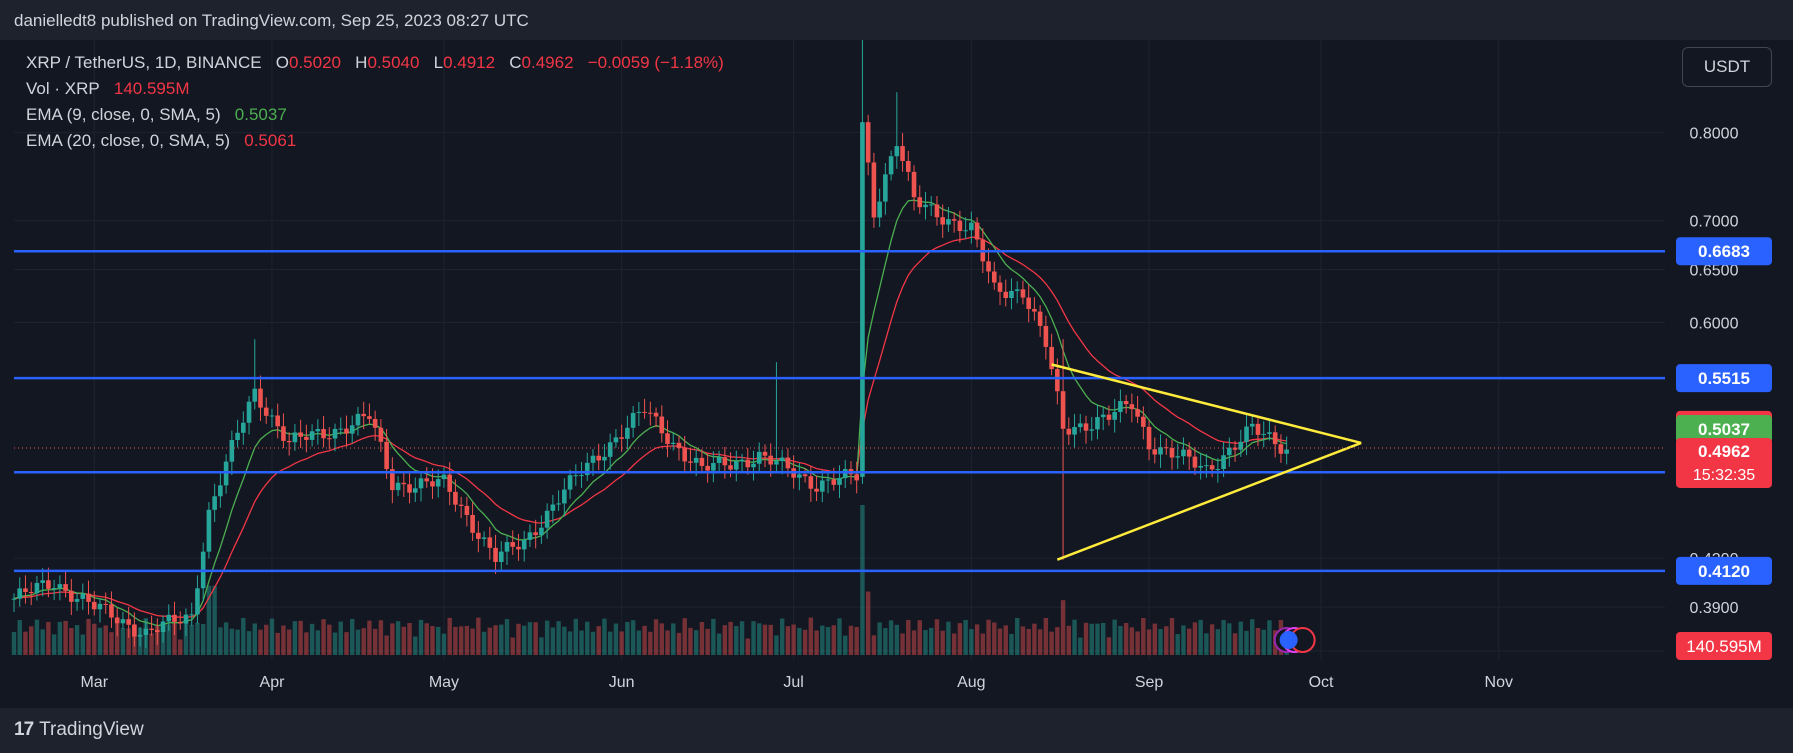  What do you see at coordinates (123, 114) in the screenshot?
I see `ema9-label: EMA (9, close, 0, SMA, 5)` at bounding box center [123, 114].